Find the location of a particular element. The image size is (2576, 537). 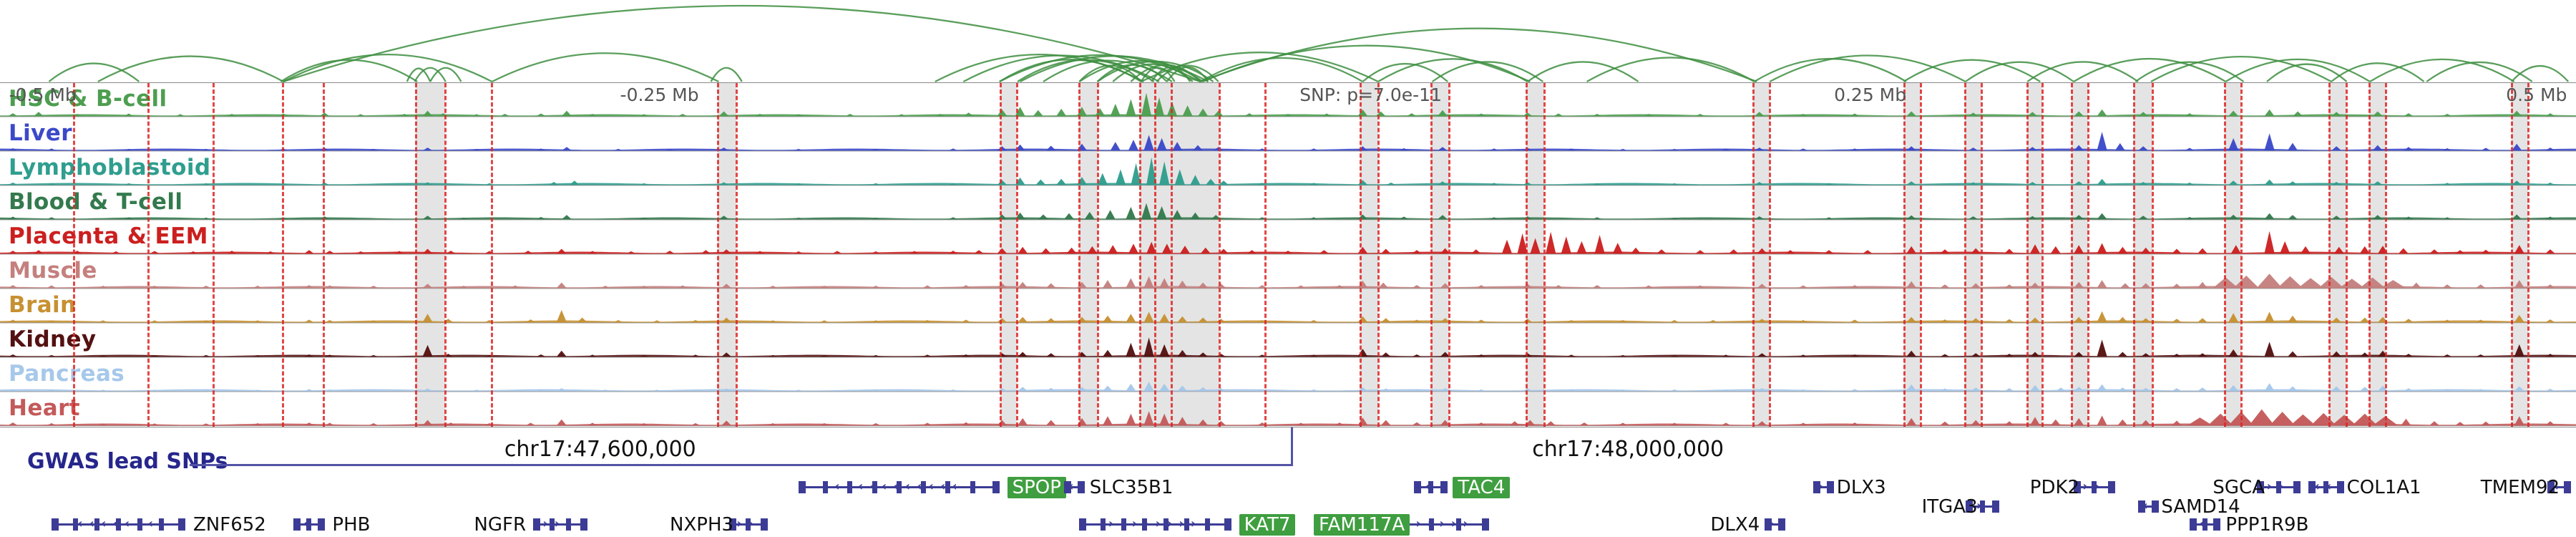

track-row: Brain is located at coordinates (1288, 306).